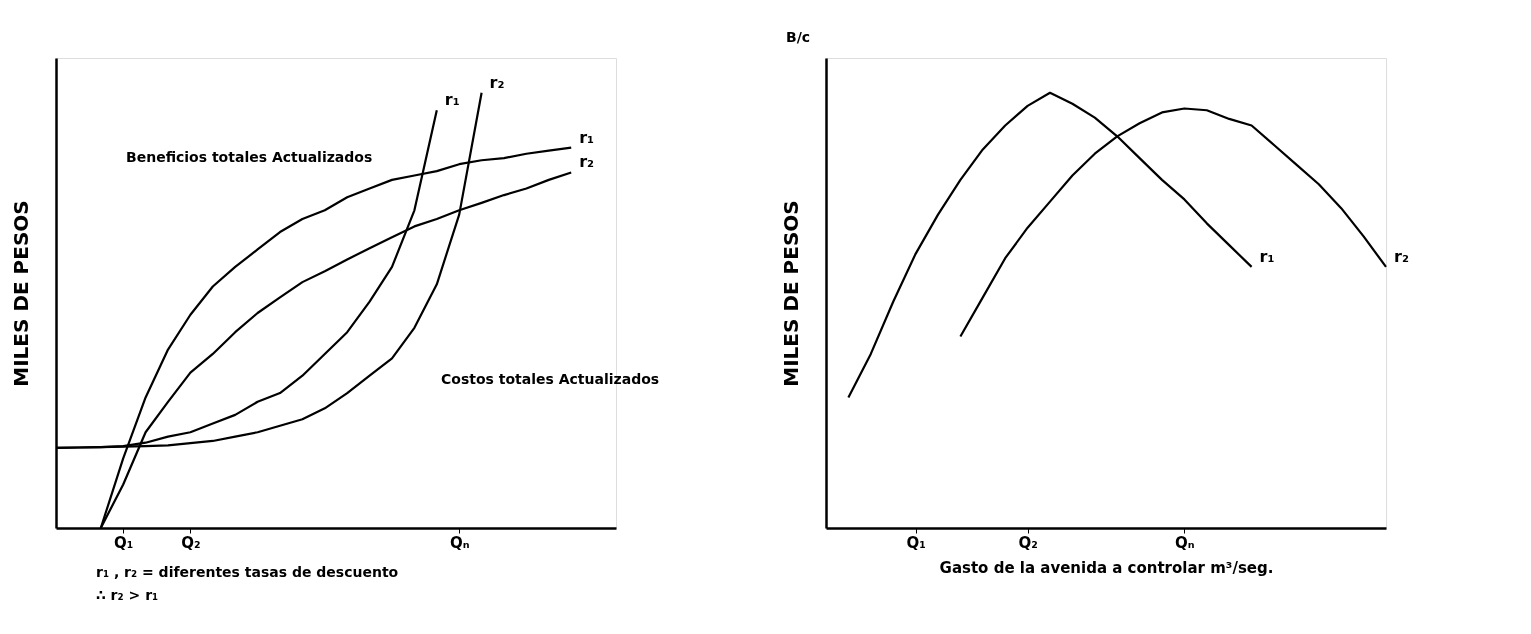  What do you see at coordinates (798, 37) in the screenshot?
I see `text: B/c` at bounding box center [798, 37].